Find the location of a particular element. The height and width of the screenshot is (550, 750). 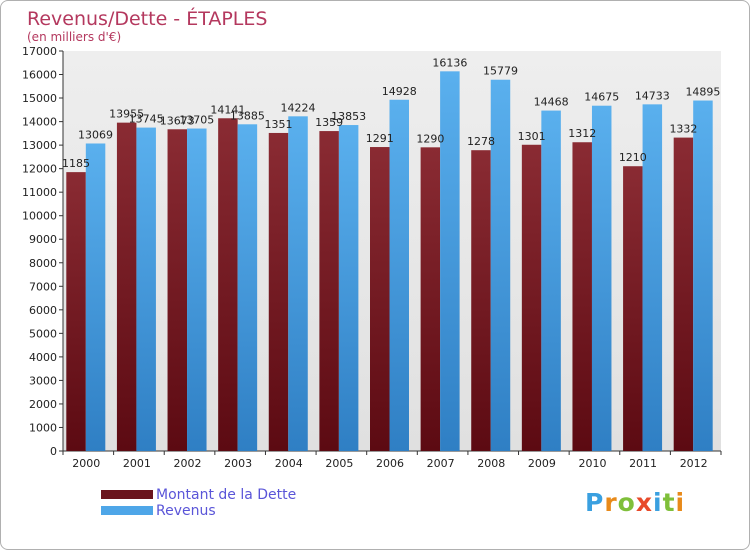

legend-label-revenus: Revenus is located at coordinates (186, 511).